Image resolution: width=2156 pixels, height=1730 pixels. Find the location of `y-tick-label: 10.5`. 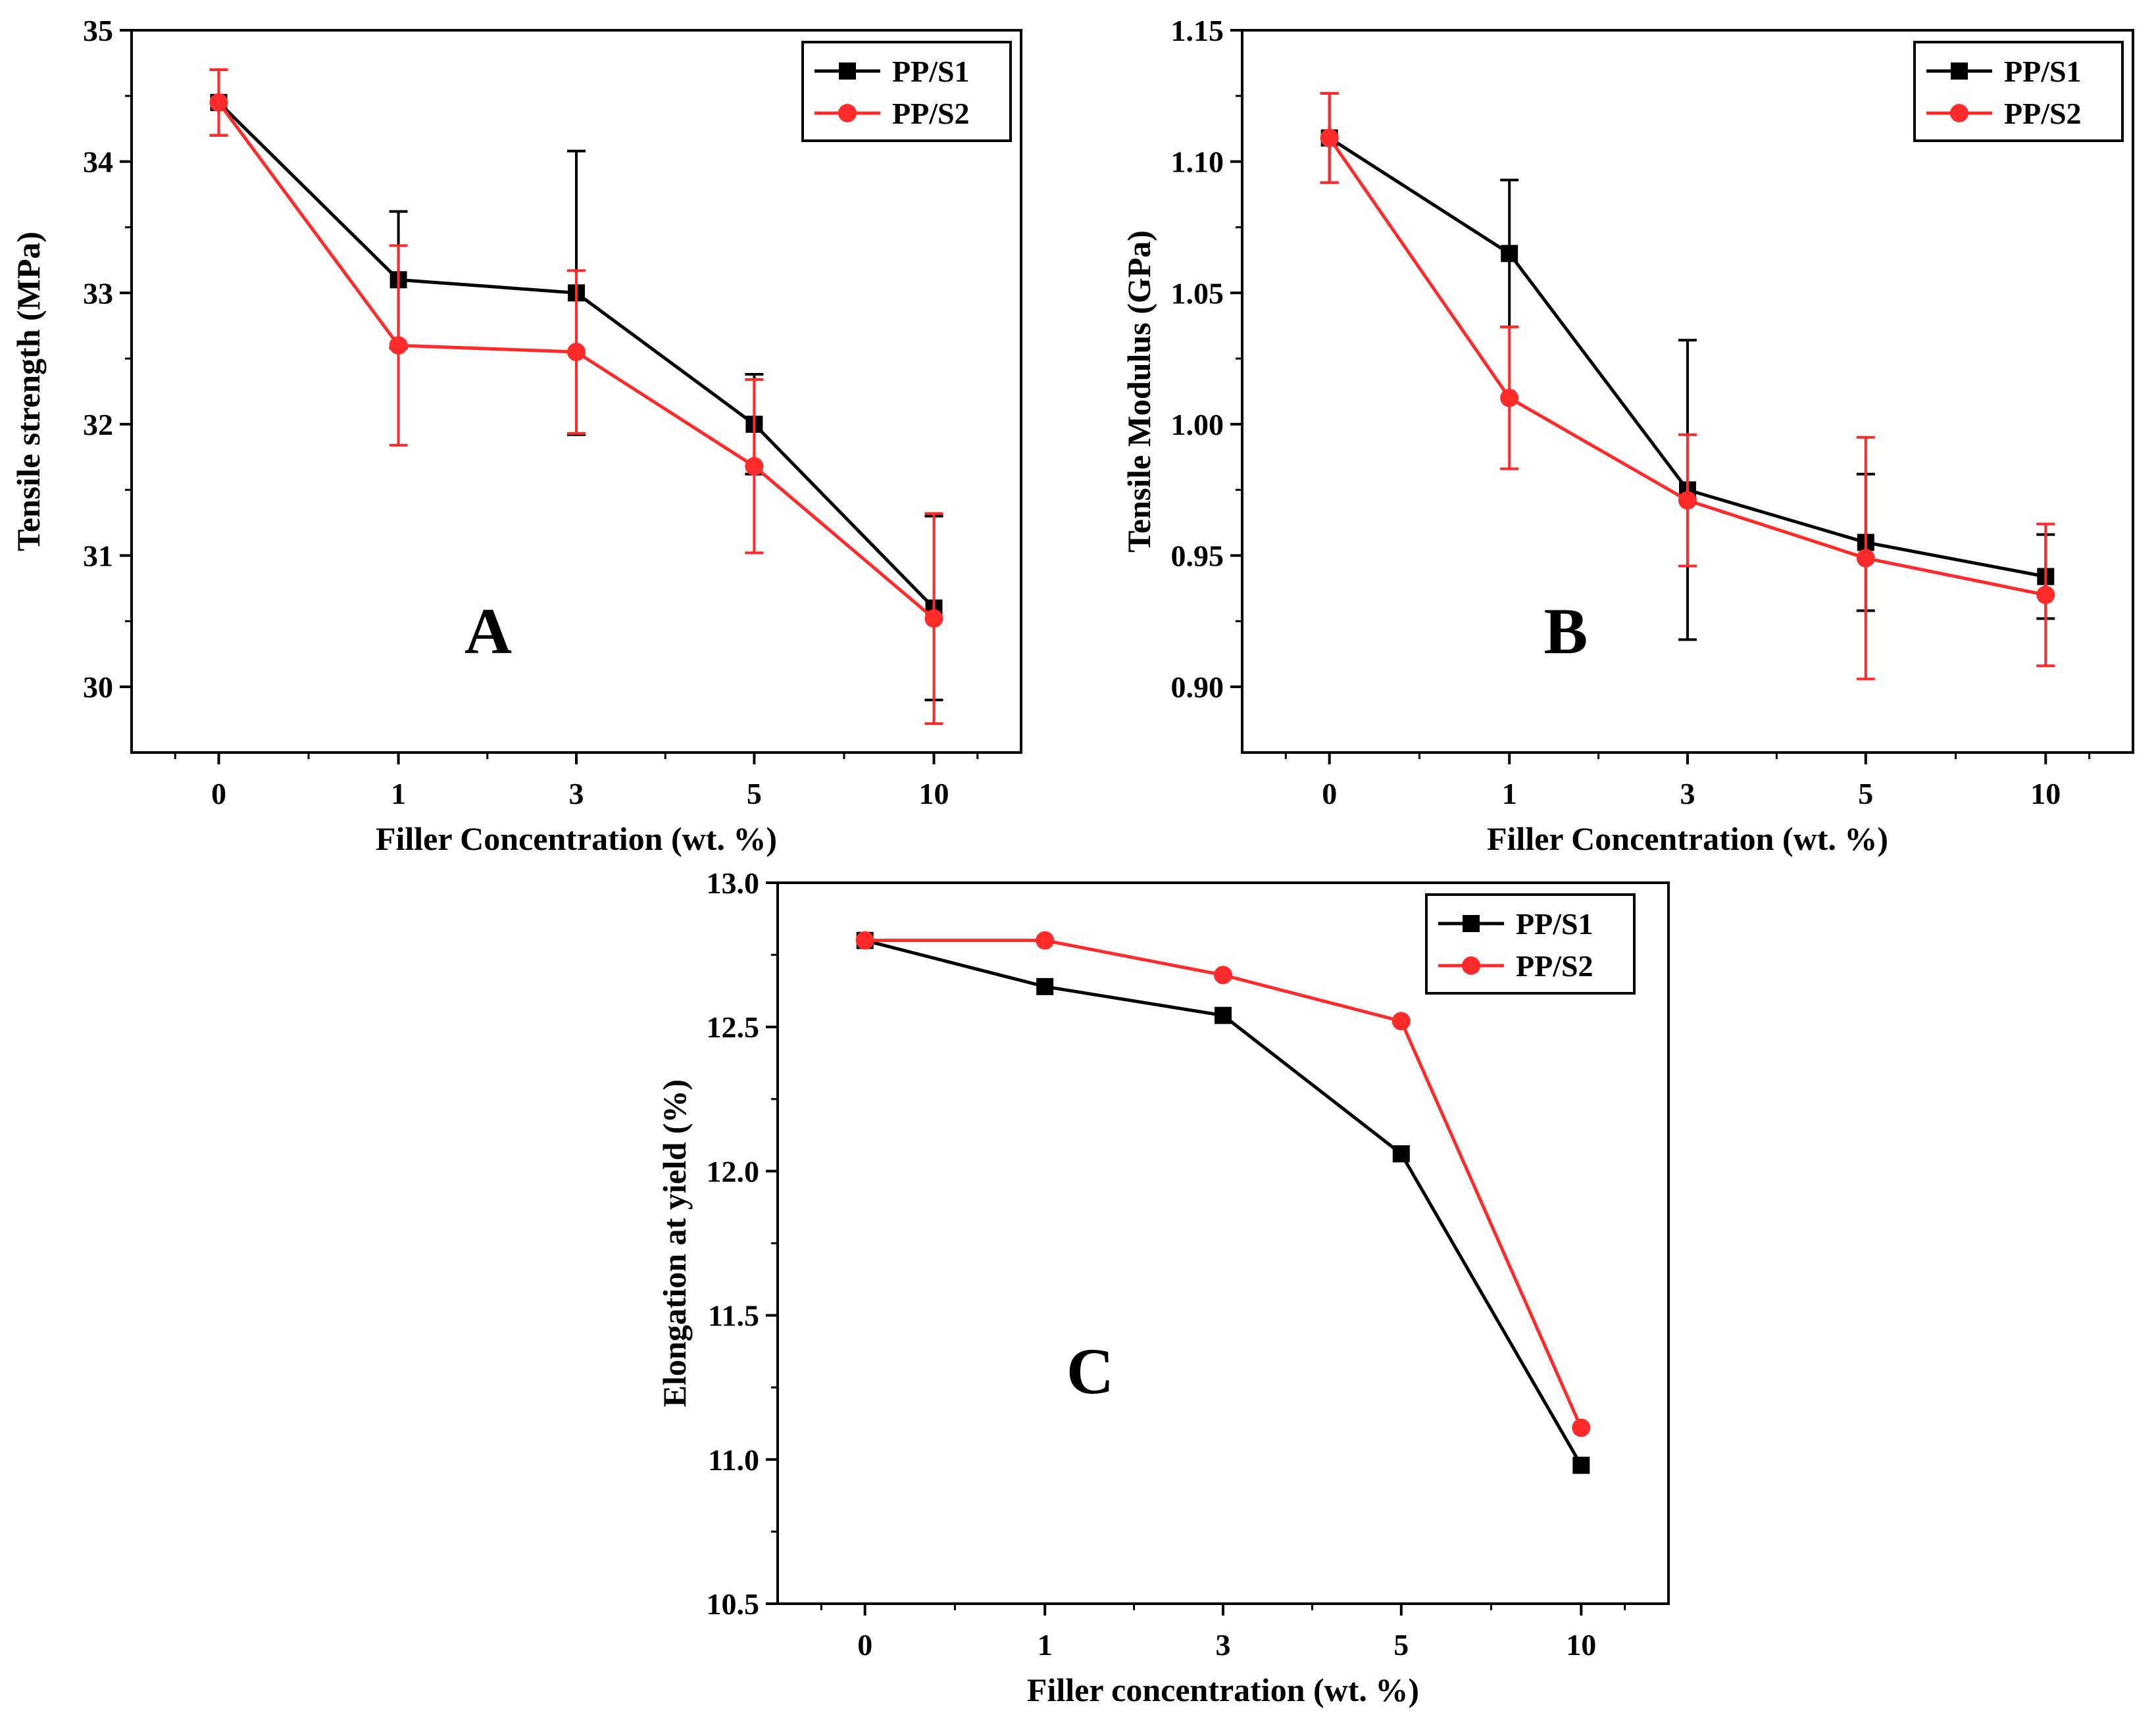

y-tick-label: 10.5 is located at coordinates (733, 1604).